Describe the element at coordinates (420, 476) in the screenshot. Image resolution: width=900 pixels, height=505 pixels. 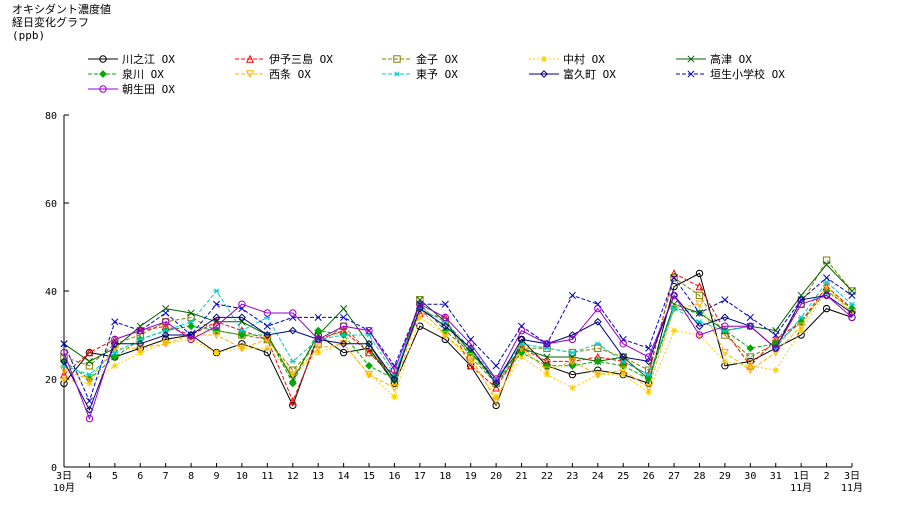
I see `x-tick-label: 17` at that location.